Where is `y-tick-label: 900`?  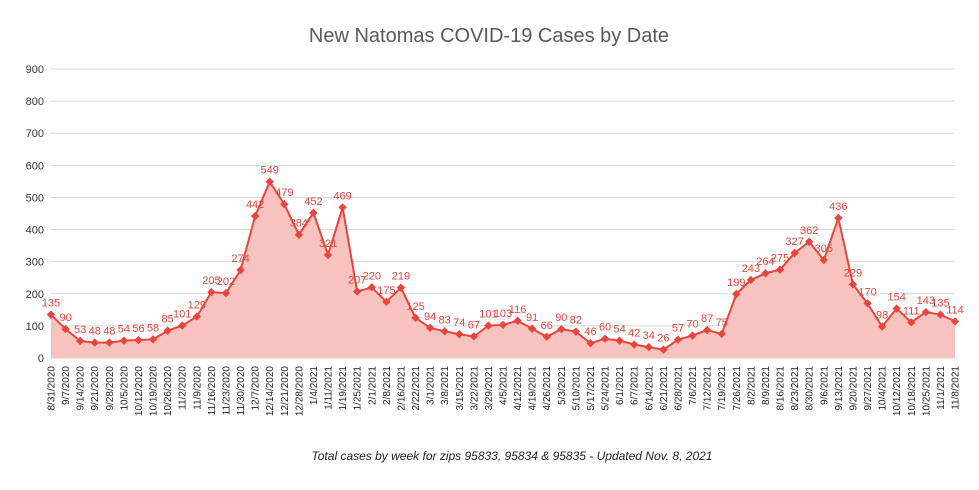
y-tick-label: 900 is located at coordinates (35, 70).